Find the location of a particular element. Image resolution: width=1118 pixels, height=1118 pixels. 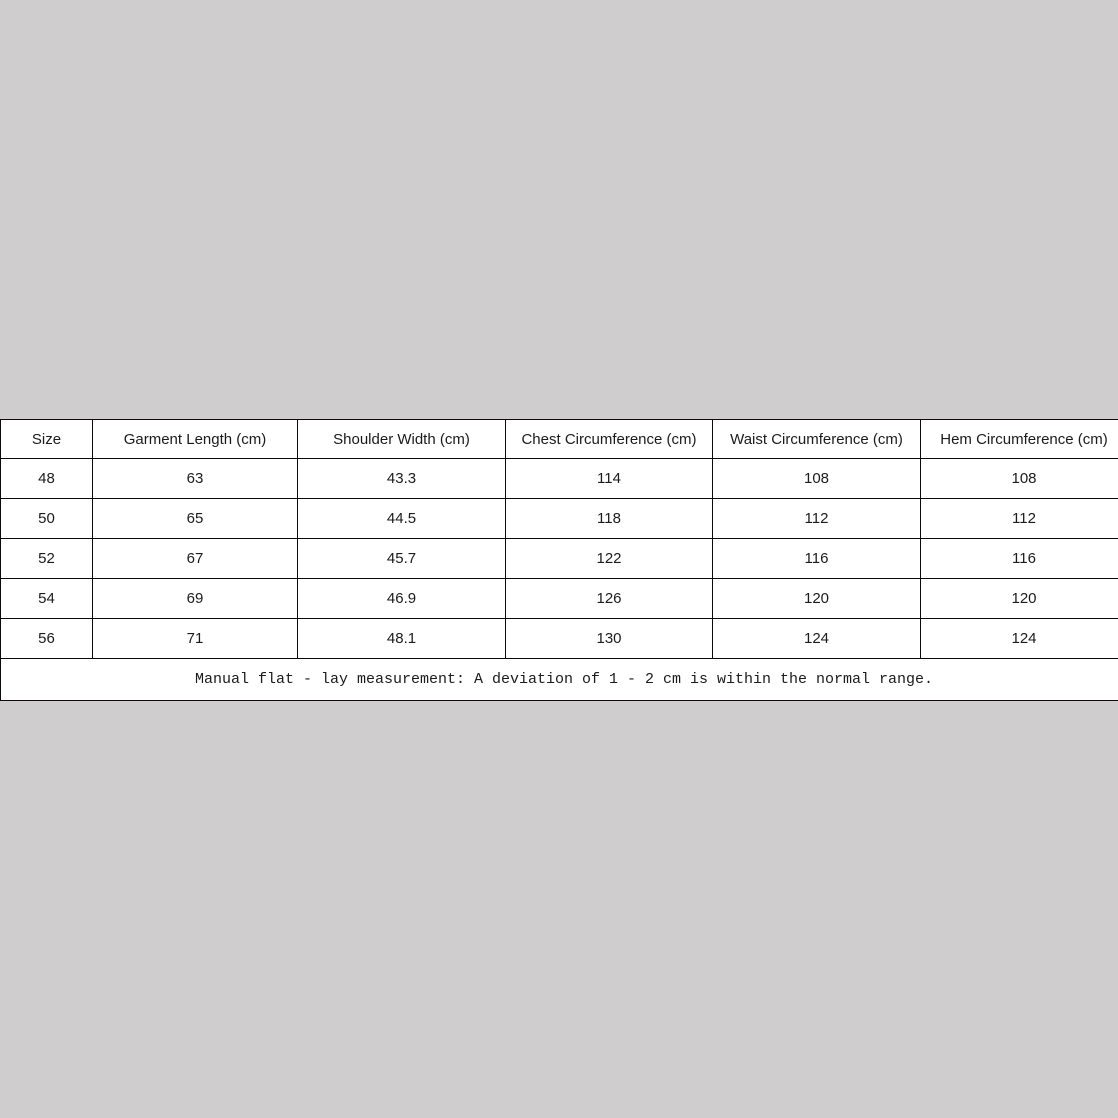

cell-waist-circumference: 124 is located at coordinates (816, 638).